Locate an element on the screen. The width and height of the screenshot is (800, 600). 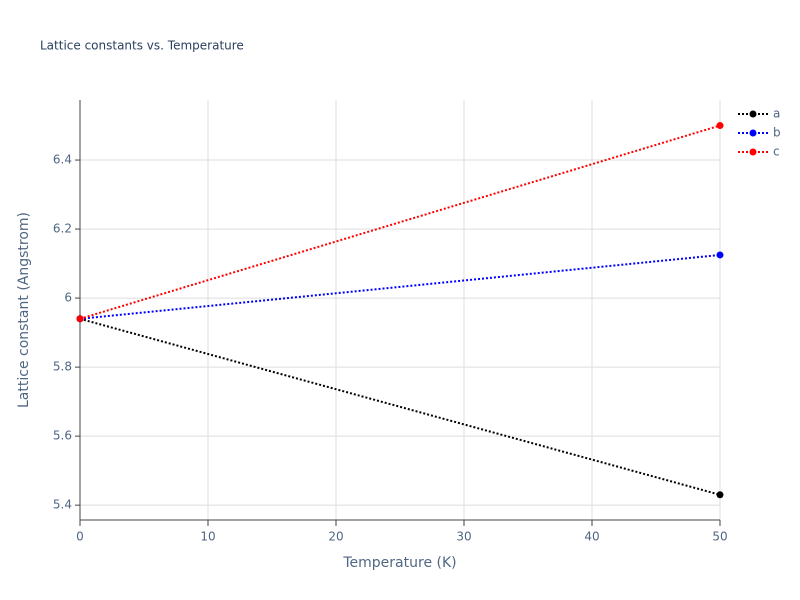
y-tick-label: 6.2 is located at coordinates (62, 229).